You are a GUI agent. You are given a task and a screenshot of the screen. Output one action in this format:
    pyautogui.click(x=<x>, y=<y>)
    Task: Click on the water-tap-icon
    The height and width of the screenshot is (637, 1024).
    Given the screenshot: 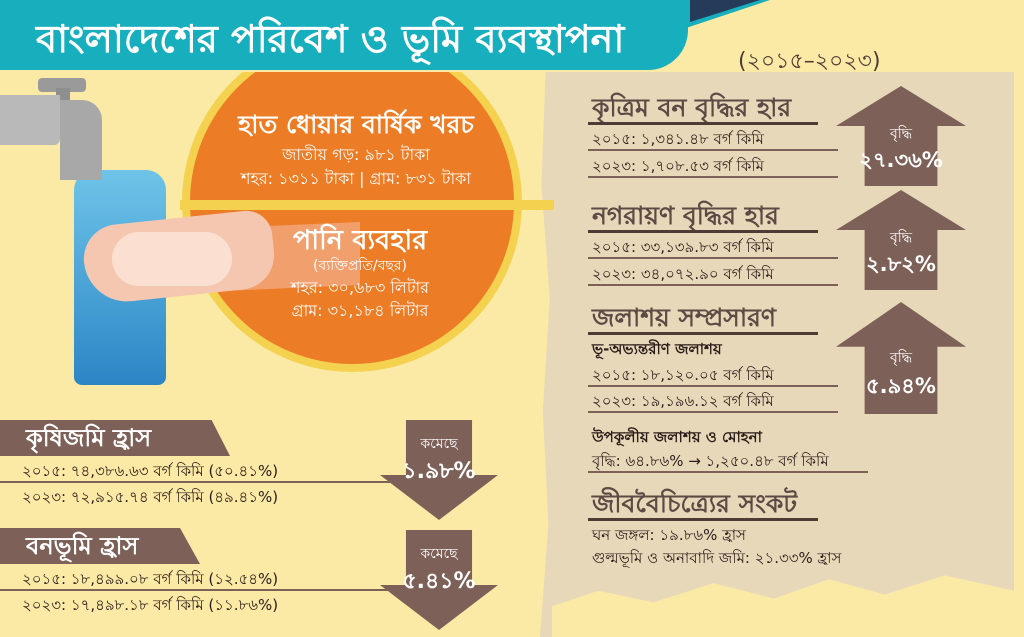 What is the action you would take?
    pyautogui.click(x=30, y=120)
    